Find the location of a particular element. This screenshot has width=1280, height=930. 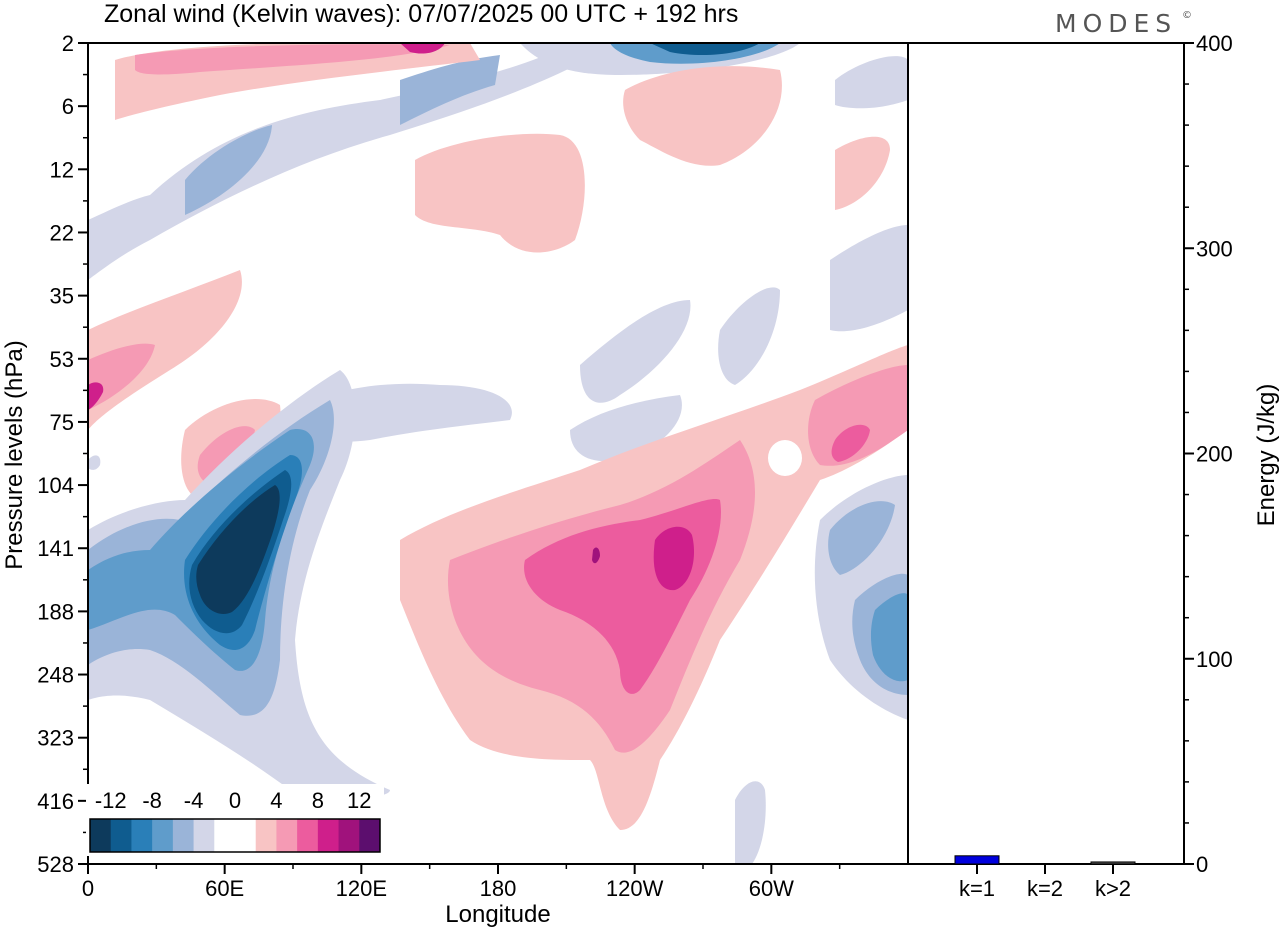

colorbar-label: 12 is located at coordinates (359, 800).